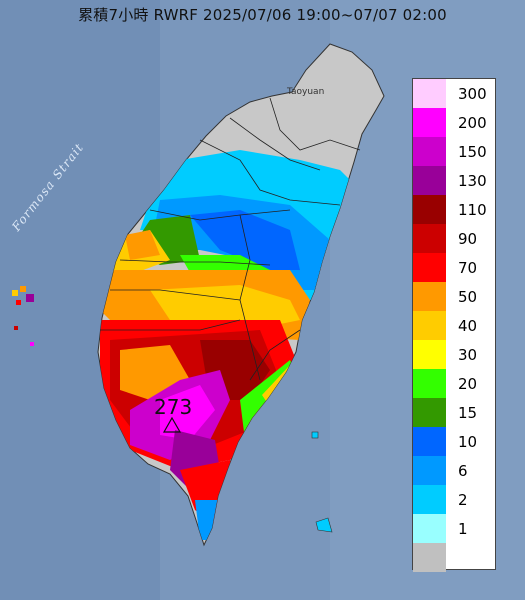 The image size is (525, 600). Describe the element at coordinates (262, 15) in the screenshot. I see `map-title: 累積7小時 RWRF 2025/07/06 19:00~07/07 02:00` at that location.